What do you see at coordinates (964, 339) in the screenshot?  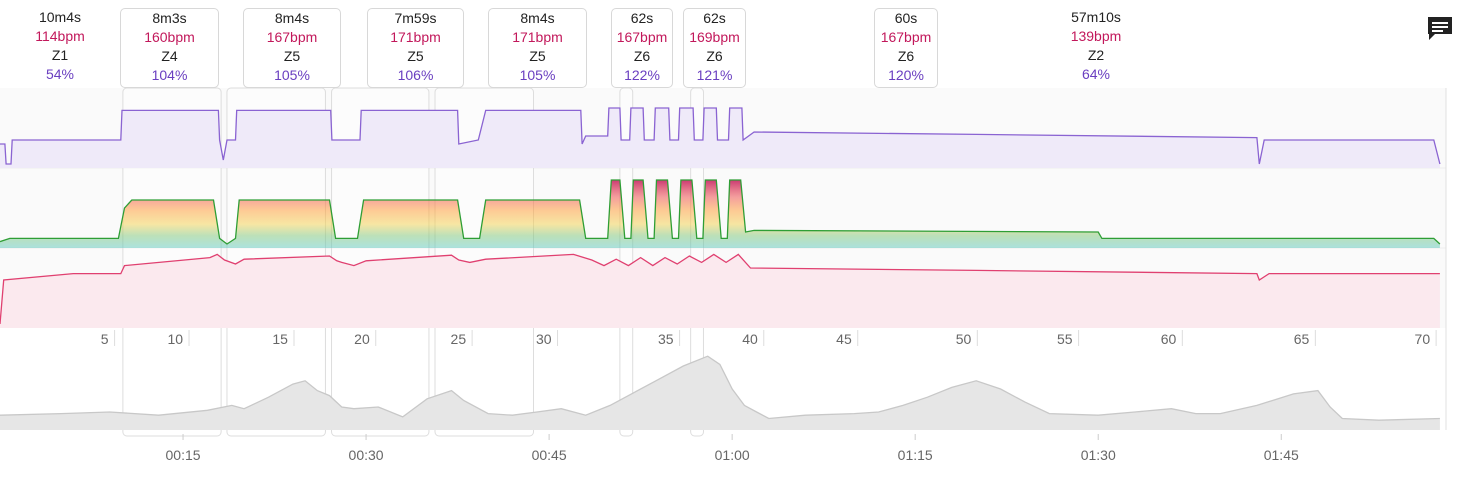 I see `distance-tick-label: 50` at bounding box center [964, 339].